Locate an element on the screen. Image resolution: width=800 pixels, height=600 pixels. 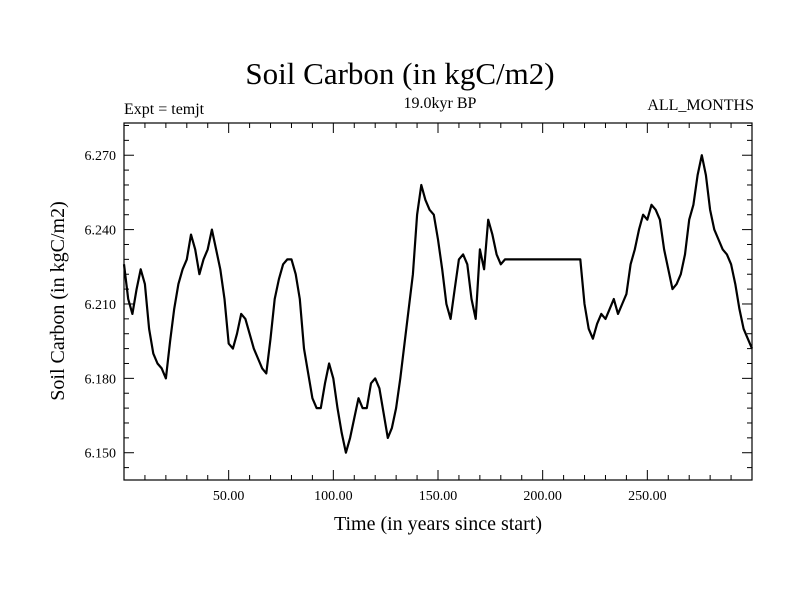
x-axis-title: Time (in years since start) is located at coordinates (438, 524).